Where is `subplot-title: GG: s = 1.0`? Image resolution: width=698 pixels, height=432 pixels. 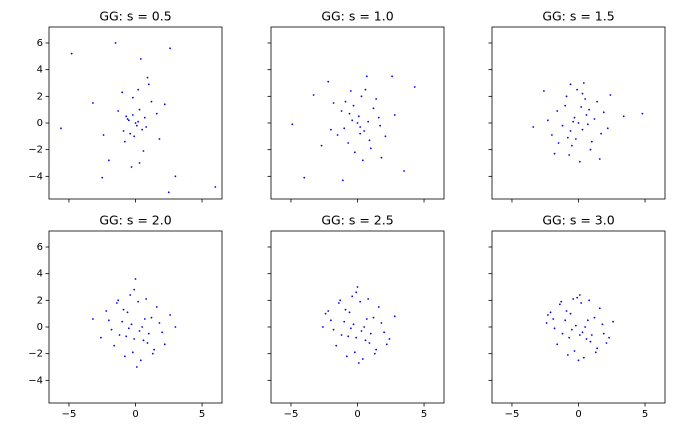 subplot-title: GG: s = 1.0 is located at coordinates (357, 16).